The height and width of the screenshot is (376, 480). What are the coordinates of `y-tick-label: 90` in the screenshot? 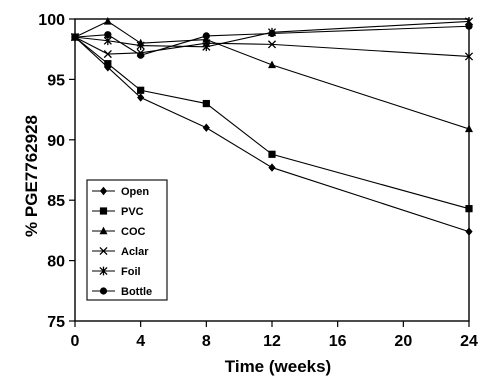 It's located at (56, 141).